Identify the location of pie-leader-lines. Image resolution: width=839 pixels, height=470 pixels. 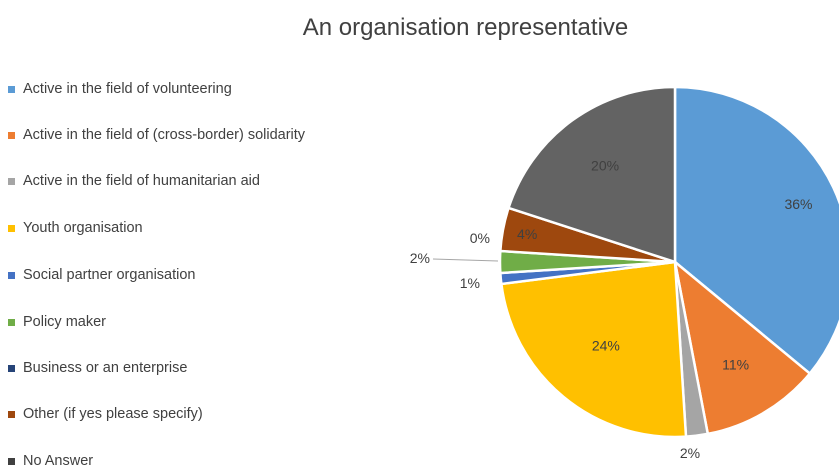
(465, 260).